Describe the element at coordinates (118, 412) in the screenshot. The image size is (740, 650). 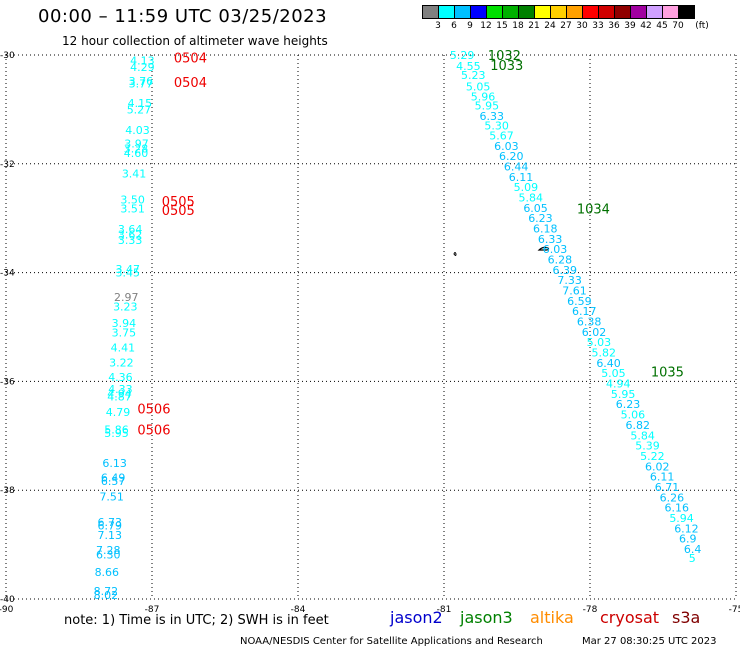
I see `west-wave-height-label: 4.79` at that location.